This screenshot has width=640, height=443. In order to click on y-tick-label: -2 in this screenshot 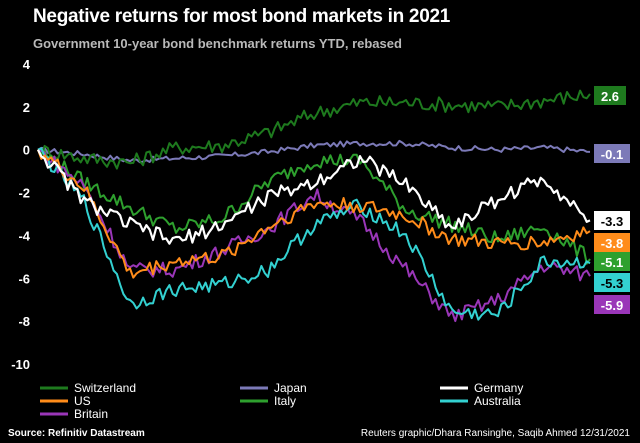, I will do `click(24, 193)`.